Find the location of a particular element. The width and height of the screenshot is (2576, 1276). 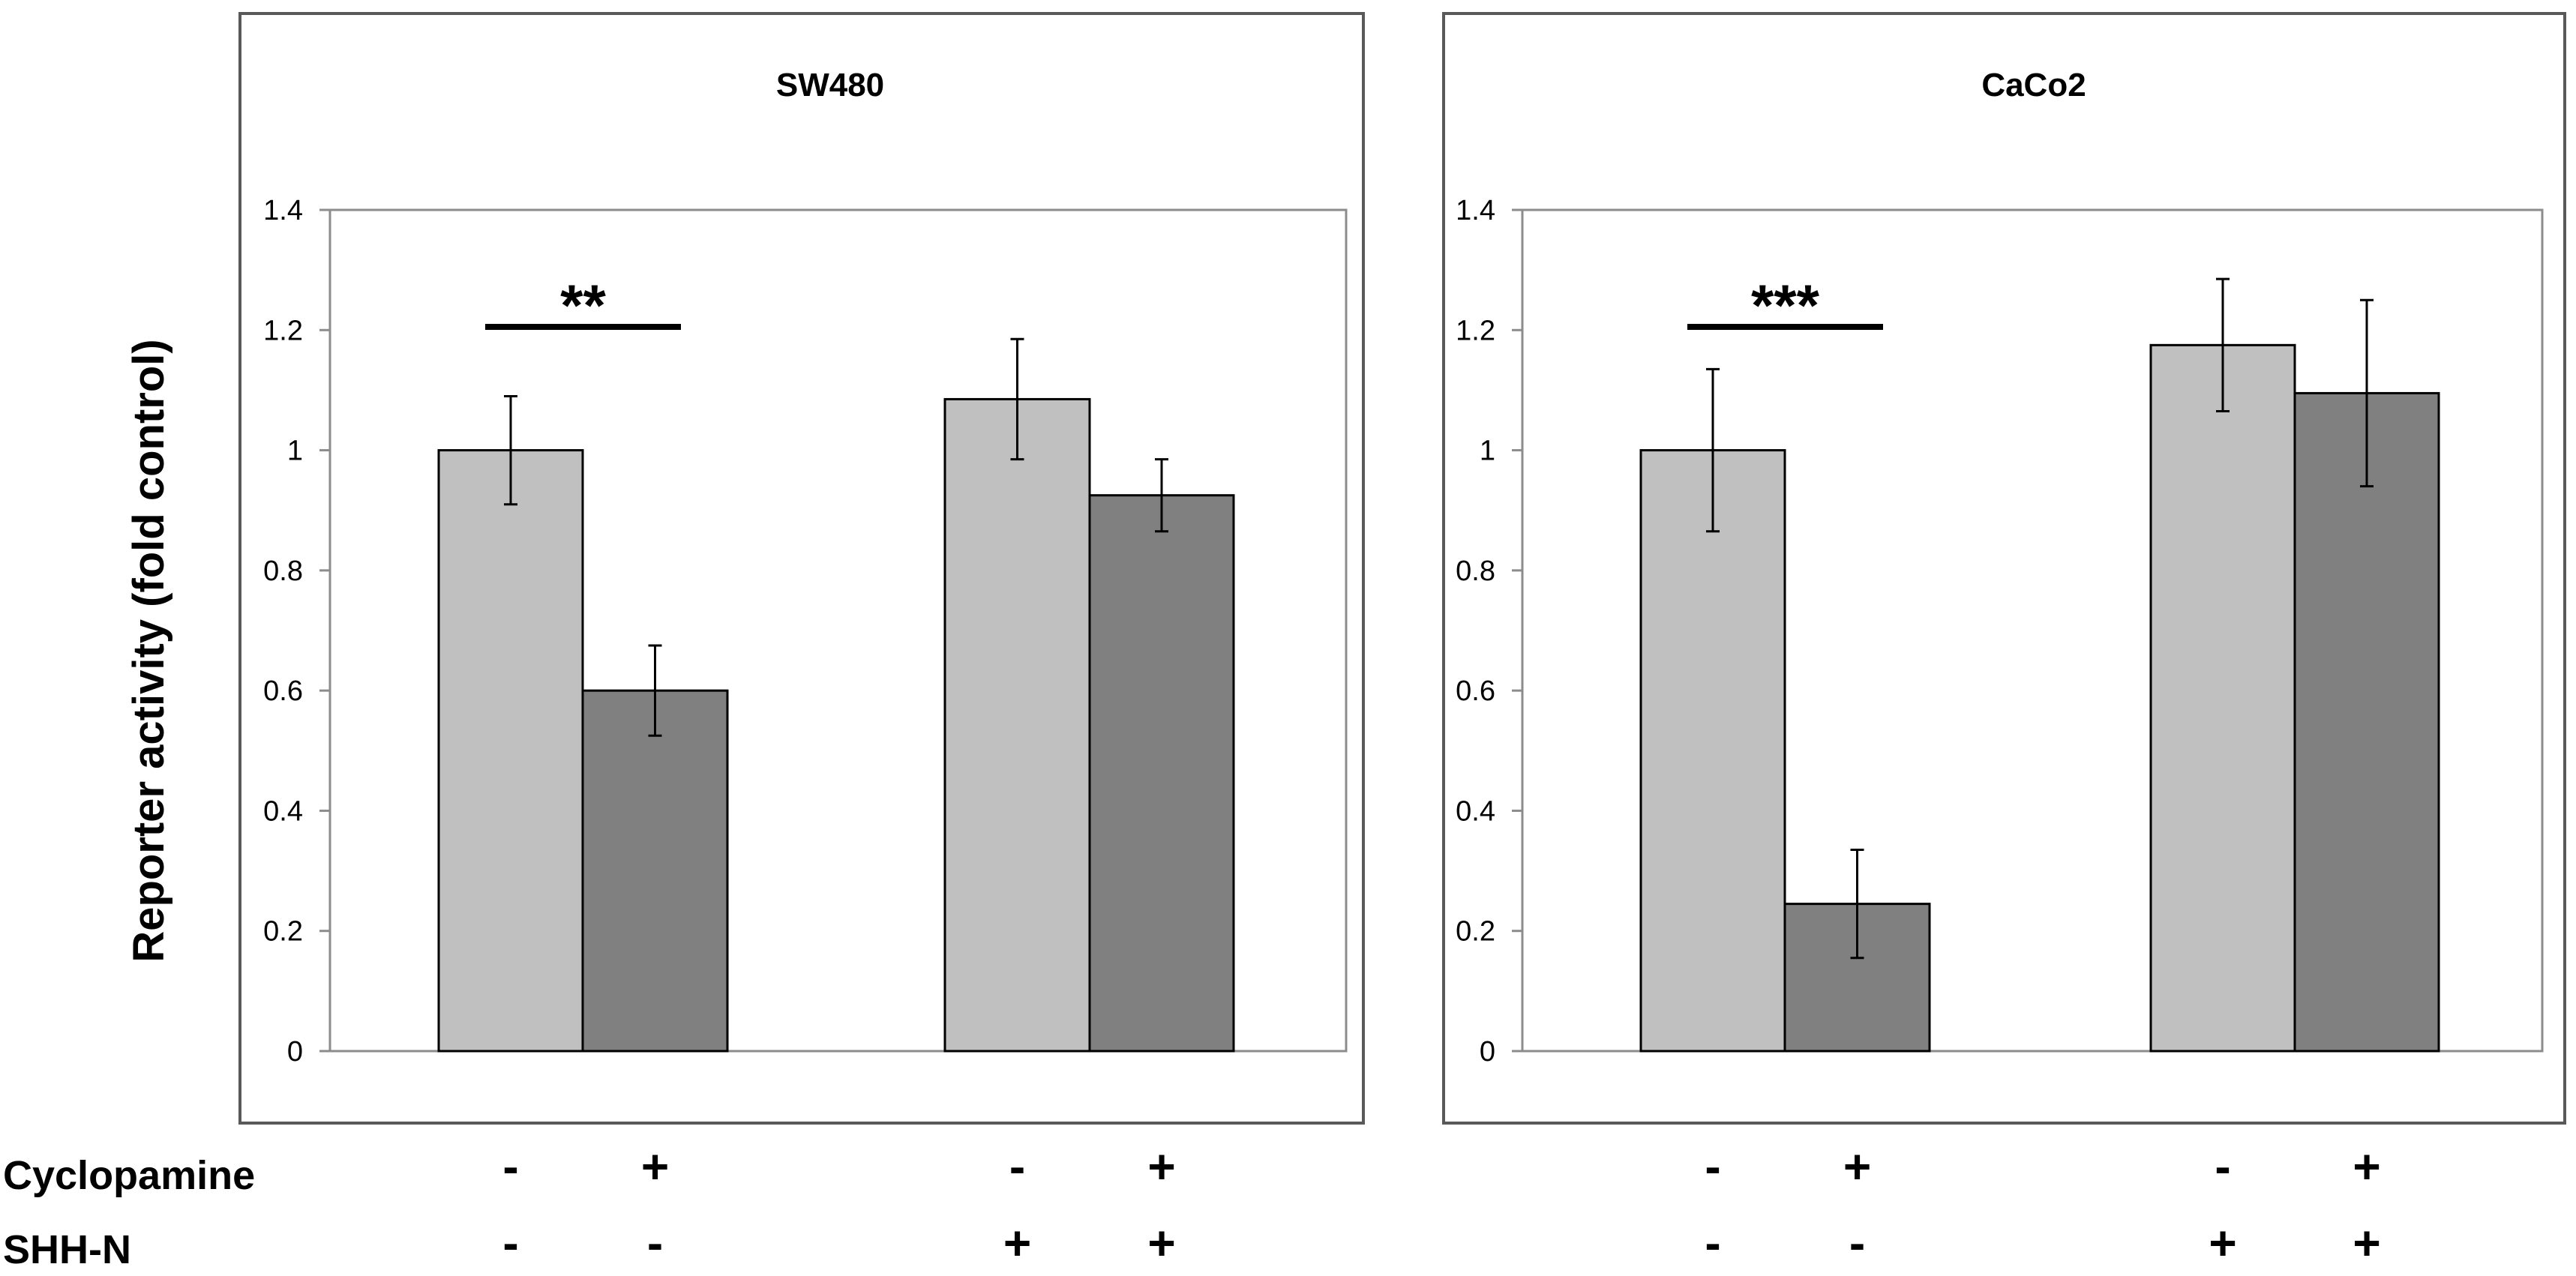

condition-label-shh-n: SHH-N is located at coordinates (67, 1249).